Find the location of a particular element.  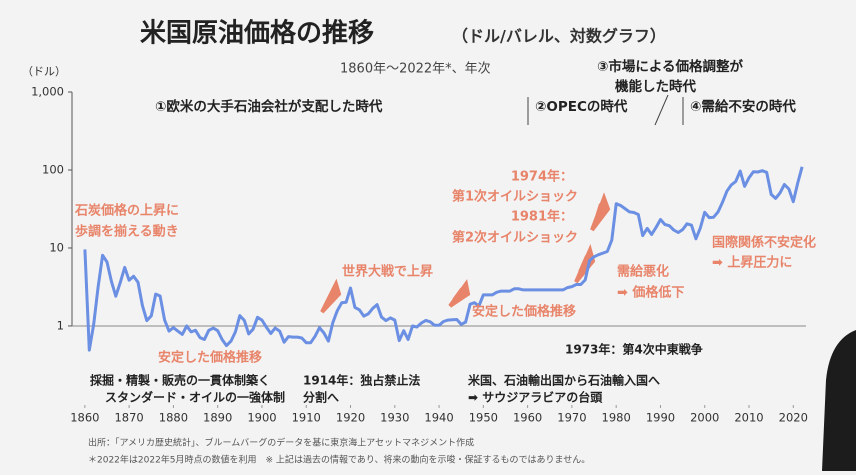

note: 米国、石油輸出国から石油輸入国へ is located at coordinates (564, 380).